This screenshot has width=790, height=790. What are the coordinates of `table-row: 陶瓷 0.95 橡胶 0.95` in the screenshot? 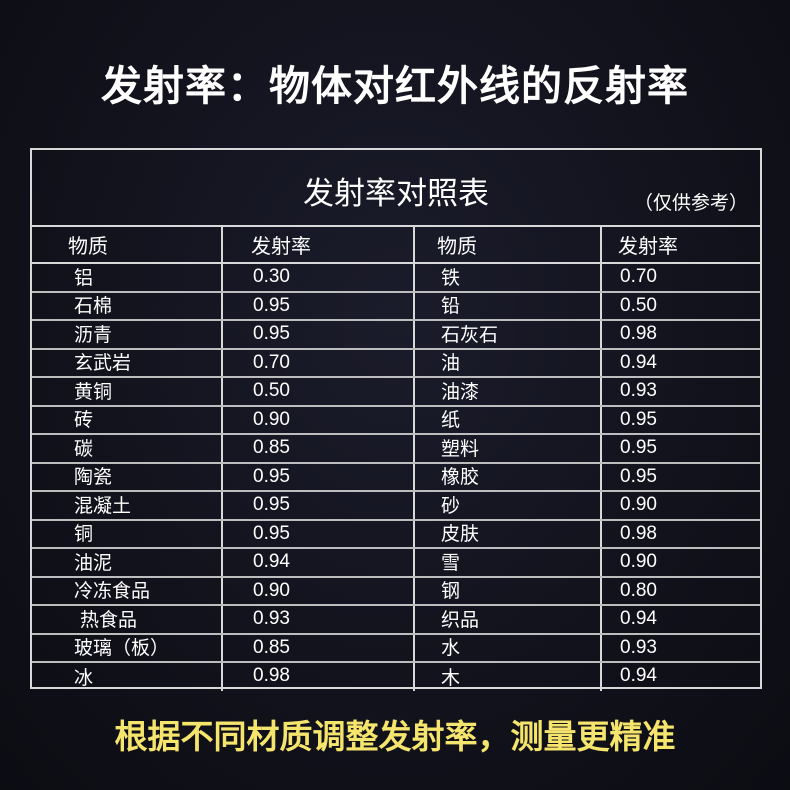 It's located at (396, 477).